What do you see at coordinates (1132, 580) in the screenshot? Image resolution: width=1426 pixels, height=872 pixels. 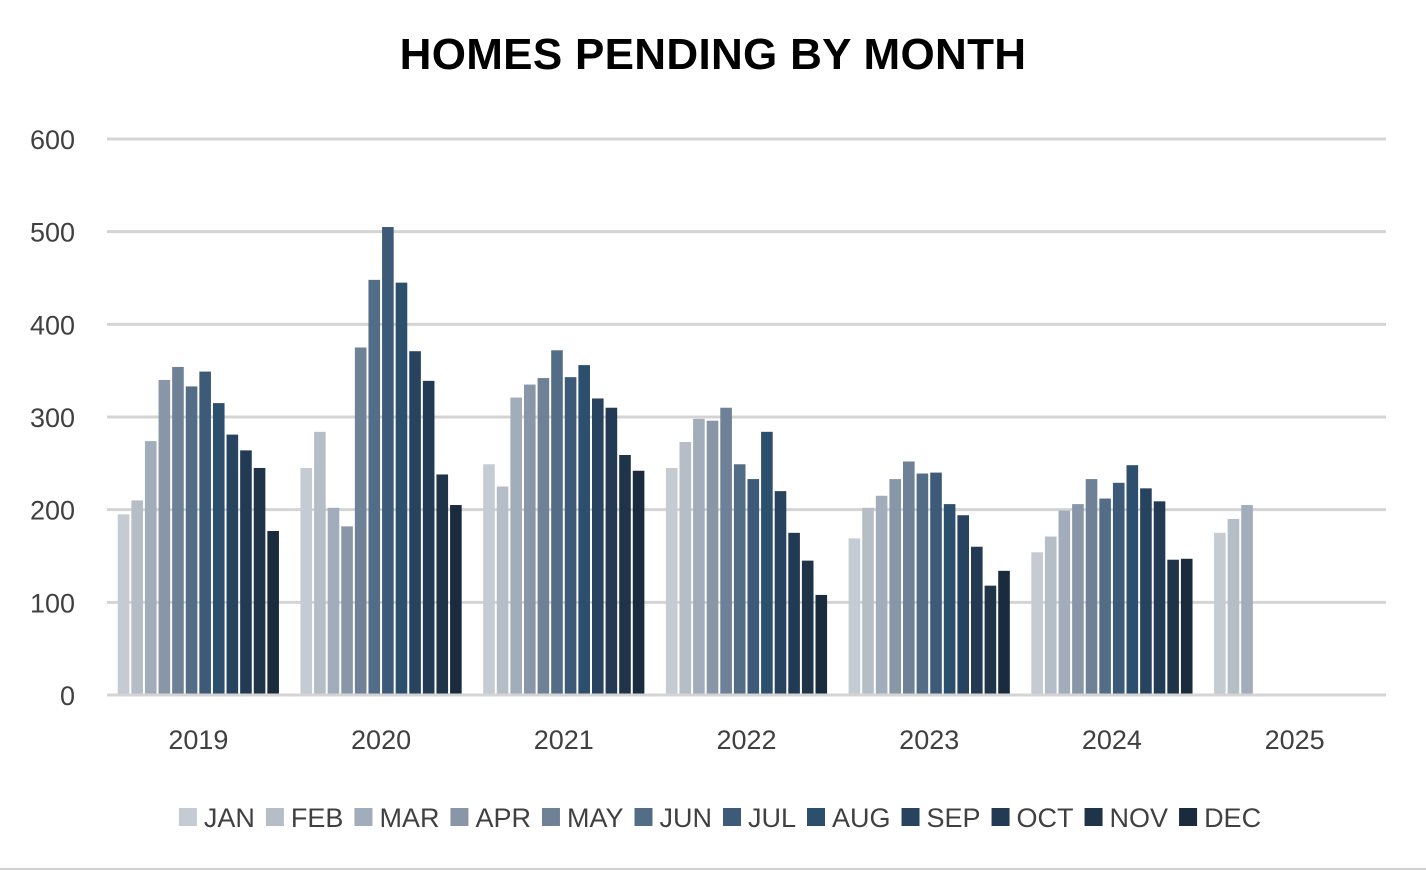 I see `bar-2024-aug` at bounding box center [1132, 580].